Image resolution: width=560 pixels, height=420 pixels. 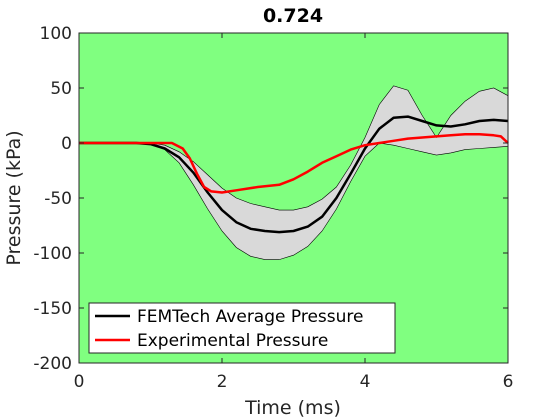 What do you see at coordinates (56, 34) in the screenshot?
I see `y-tick-label: 100` at bounding box center [56, 34].